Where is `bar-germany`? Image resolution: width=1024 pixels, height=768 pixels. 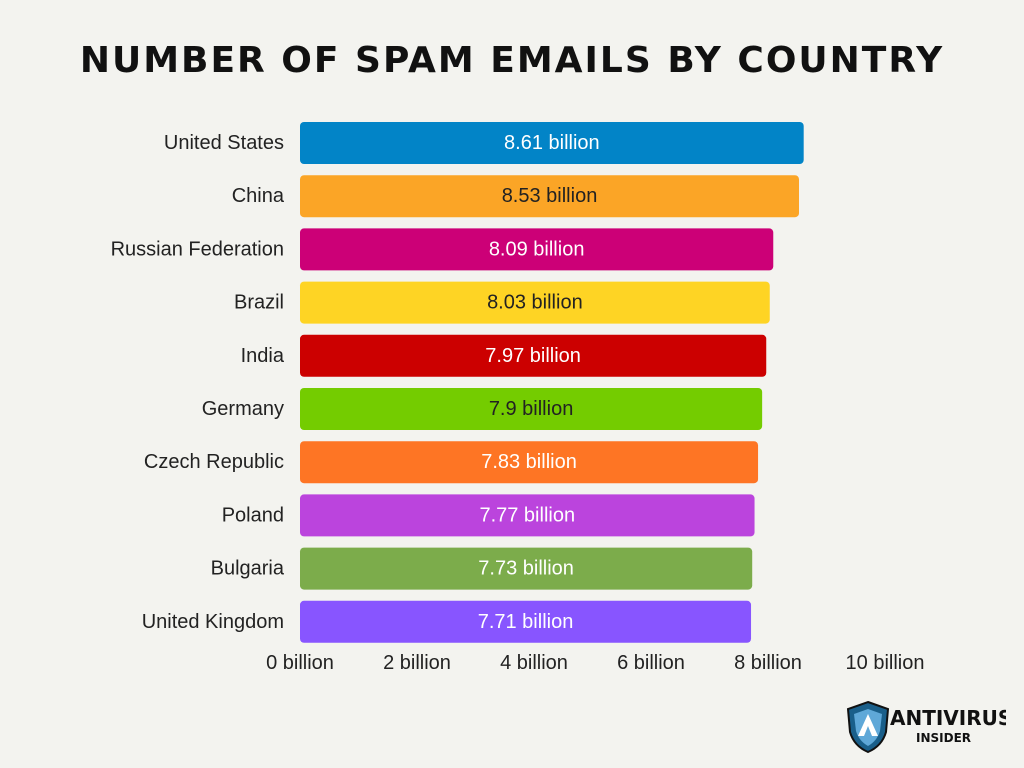 bar-germany is located at coordinates (531, 409).